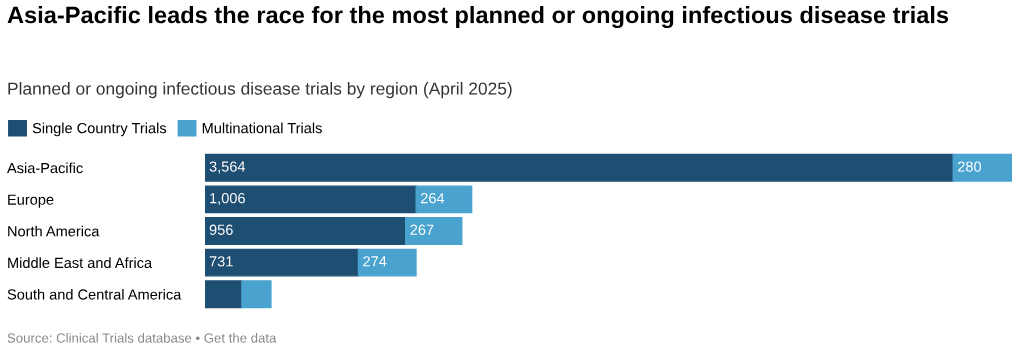 This screenshot has height=360, width=1024. I want to click on data-label: 3,564, so click(227, 167).